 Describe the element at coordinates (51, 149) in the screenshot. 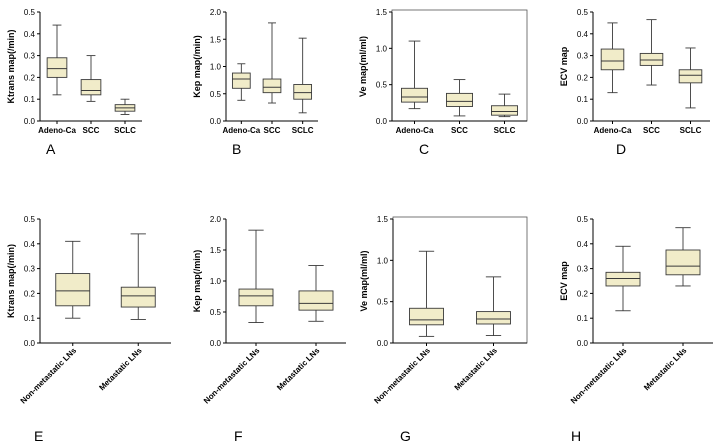

I see `panel-letter: A` at that location.